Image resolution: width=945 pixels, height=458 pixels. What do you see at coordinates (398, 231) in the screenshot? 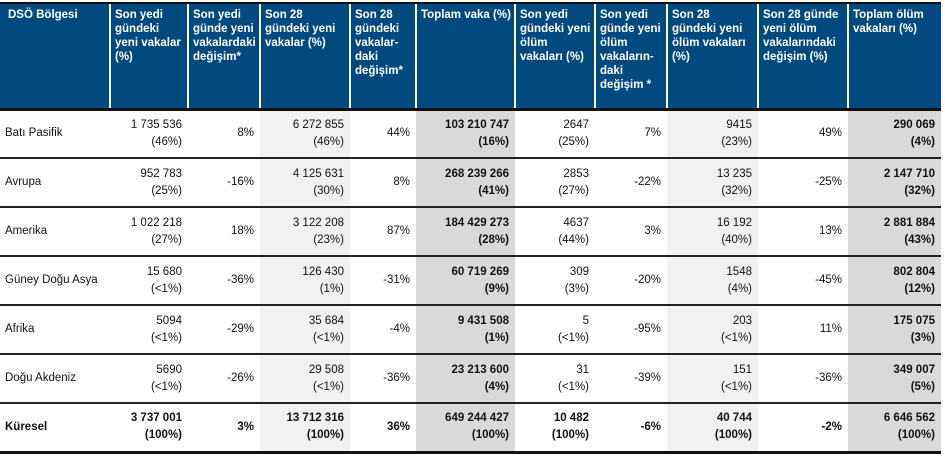
I see `cell-value: 87%` at bounding box center [398, 231].